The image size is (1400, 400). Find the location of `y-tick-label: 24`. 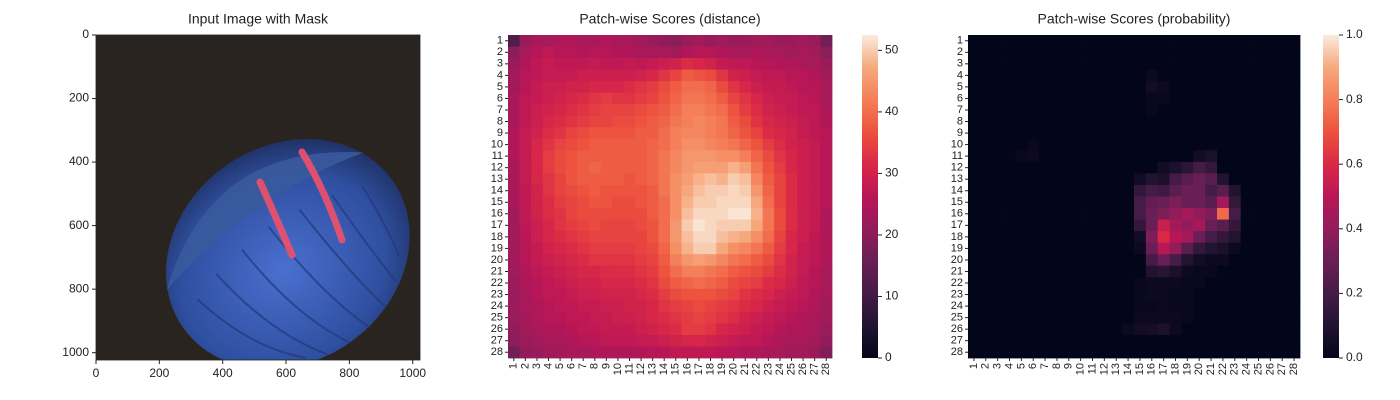

y-tick-label: 24 is located at coordinates (497, 306).